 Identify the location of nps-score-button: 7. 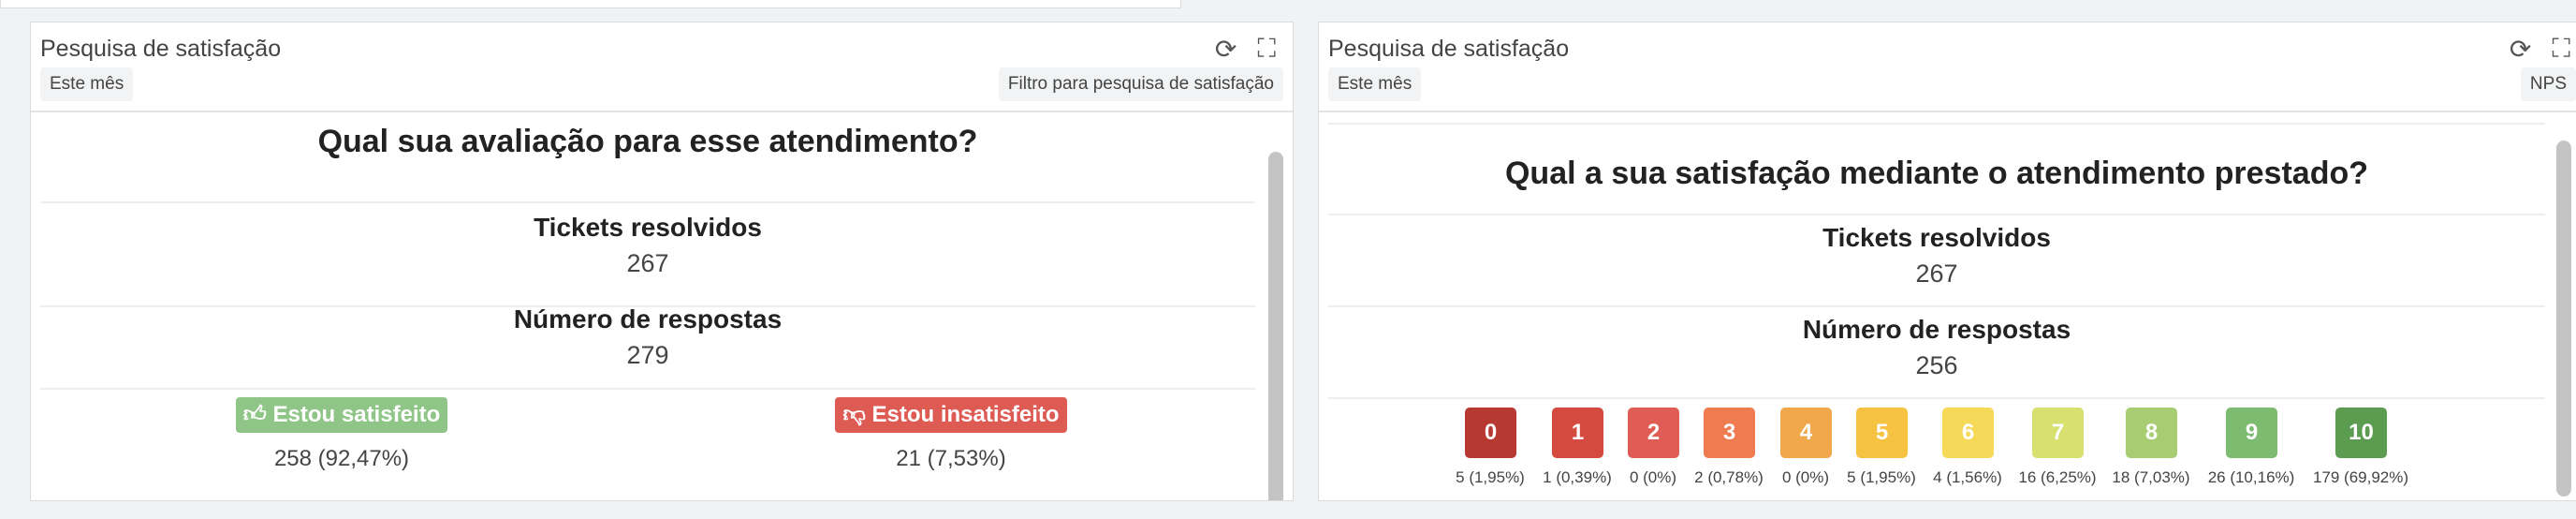
(2058, 433).